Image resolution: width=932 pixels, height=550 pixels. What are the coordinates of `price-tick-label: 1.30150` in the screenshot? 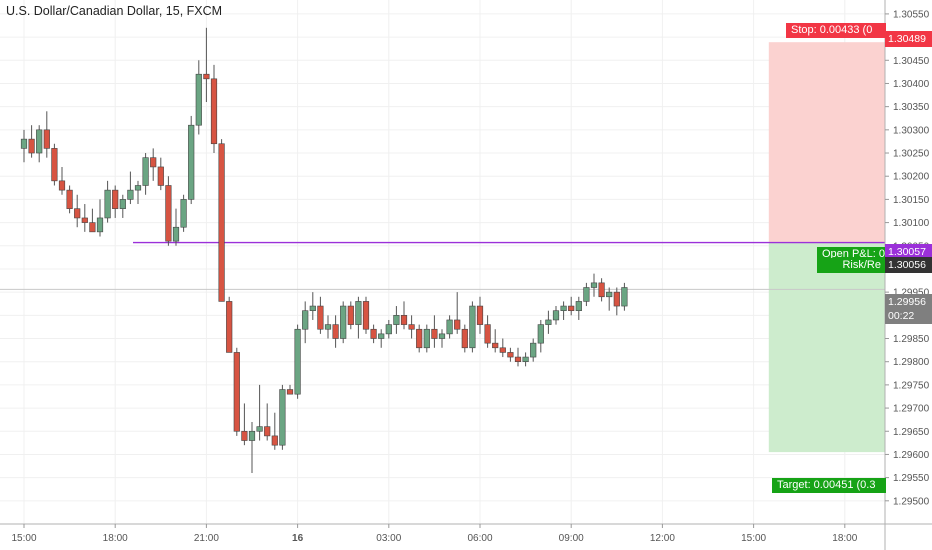 It's located at (911, 200).